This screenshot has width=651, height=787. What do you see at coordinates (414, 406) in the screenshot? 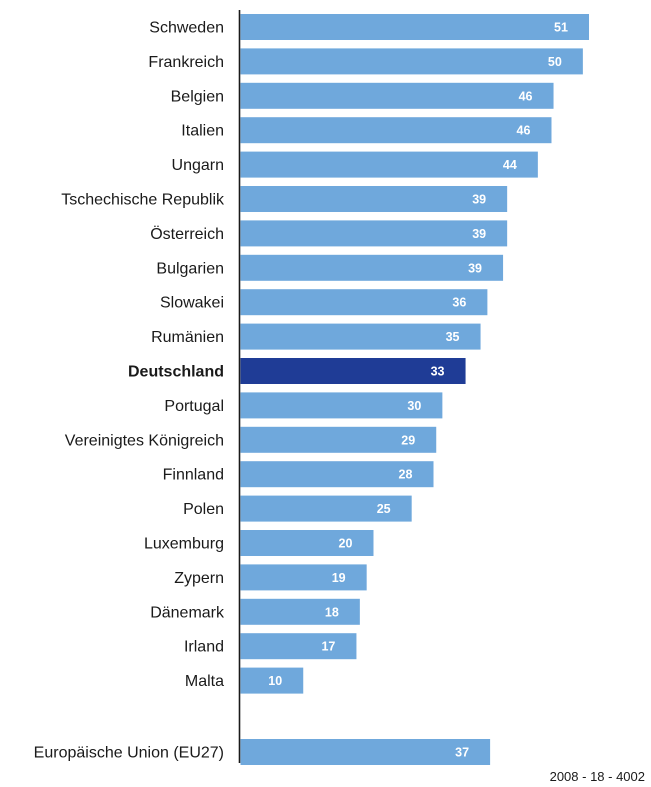
I see `value-label-portugal: 30` at bounding box center [414, 406].